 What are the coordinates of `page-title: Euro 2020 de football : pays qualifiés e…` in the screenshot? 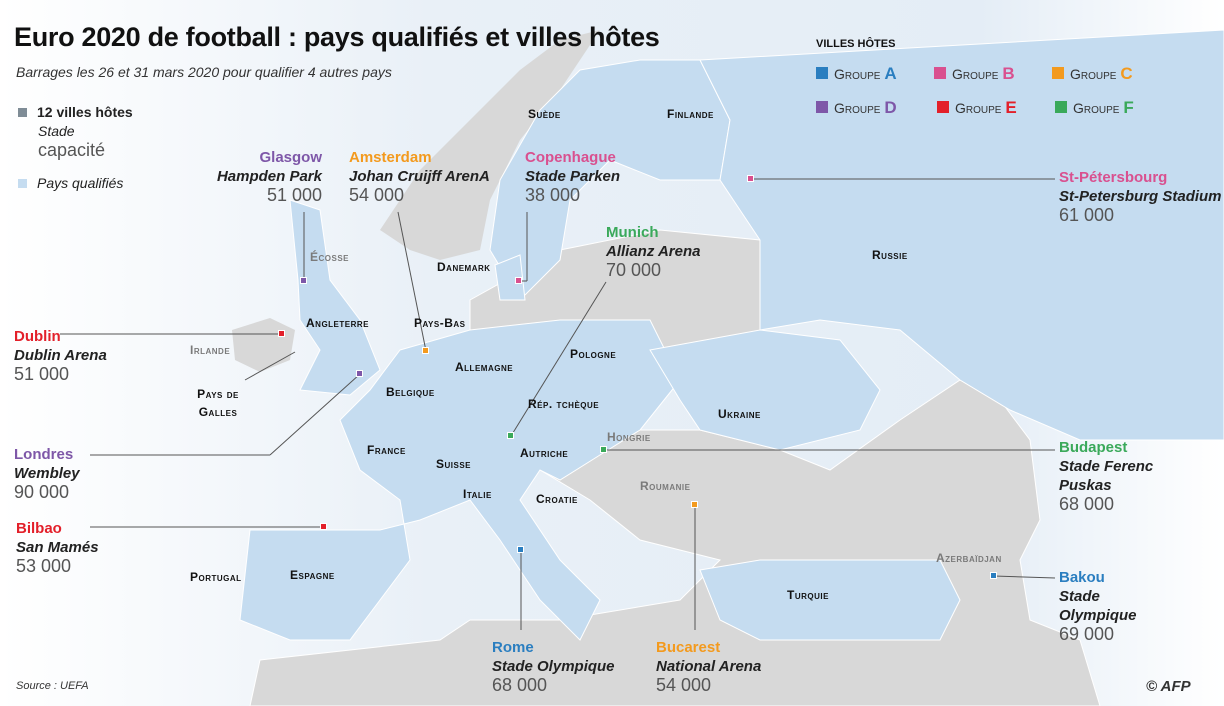 It's located at (337, 37).